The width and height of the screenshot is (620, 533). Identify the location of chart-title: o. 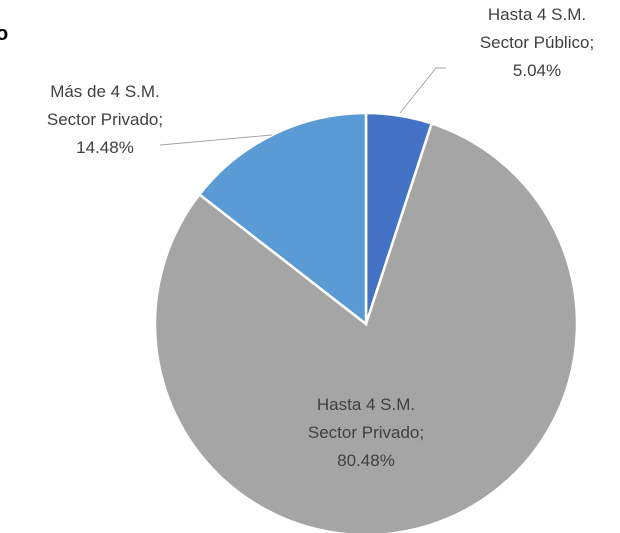
(4, 34).